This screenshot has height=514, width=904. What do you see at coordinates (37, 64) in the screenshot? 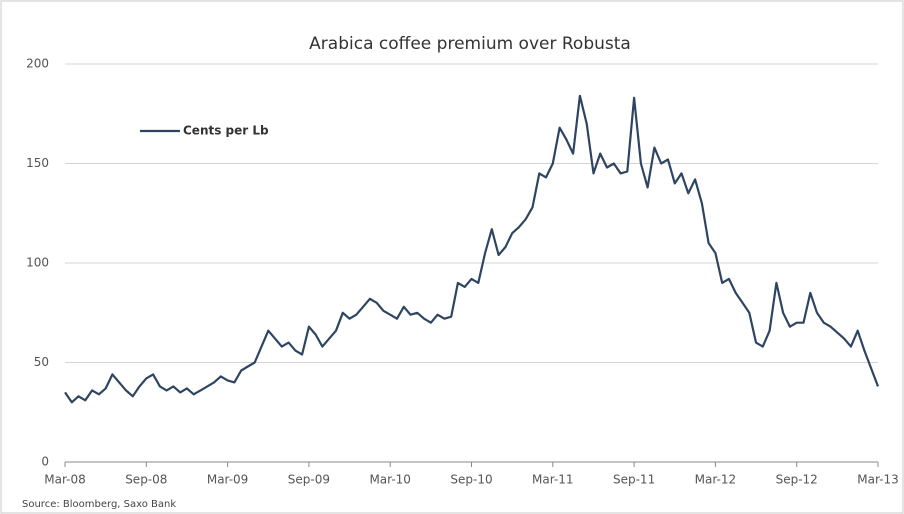
I see `y-tick-label: 200` at bounding box center [37, 64].